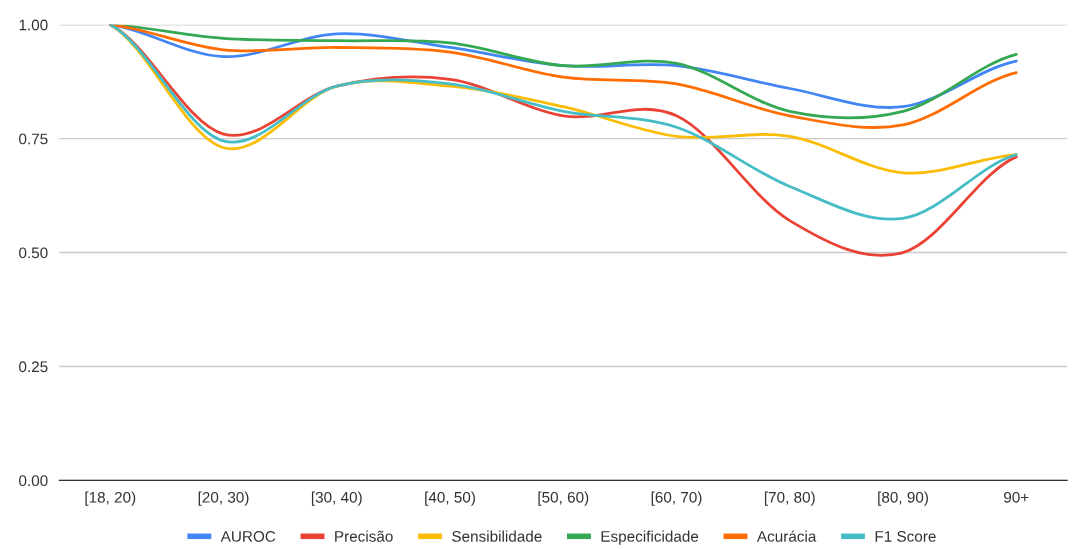  I want to click on legend-label: AUROC, so click(248, 536).